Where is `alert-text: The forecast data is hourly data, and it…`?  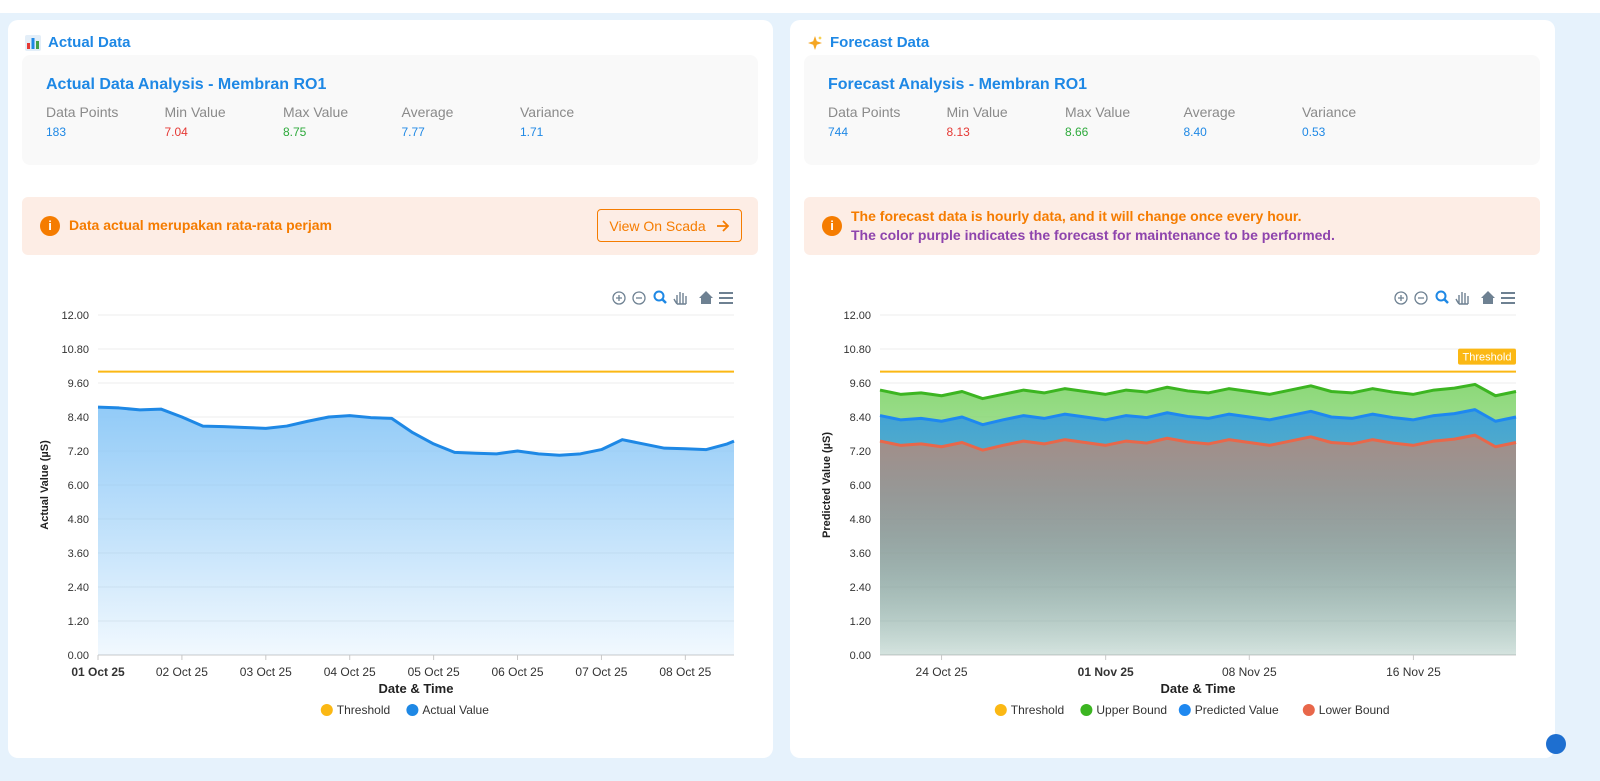 alert-text: The forecast data is hourly data, and it… is located at coordinates (1076, 216).